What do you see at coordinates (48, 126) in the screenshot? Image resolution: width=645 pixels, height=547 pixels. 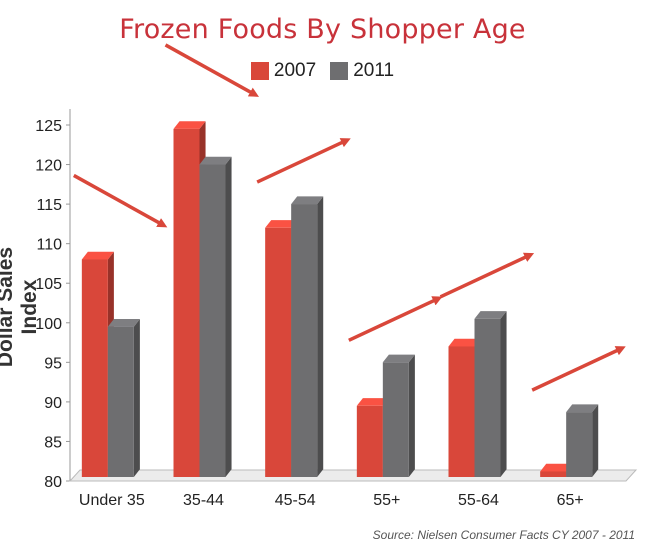 I see `y-tick-label: 125` at bounding box center [48, 126].